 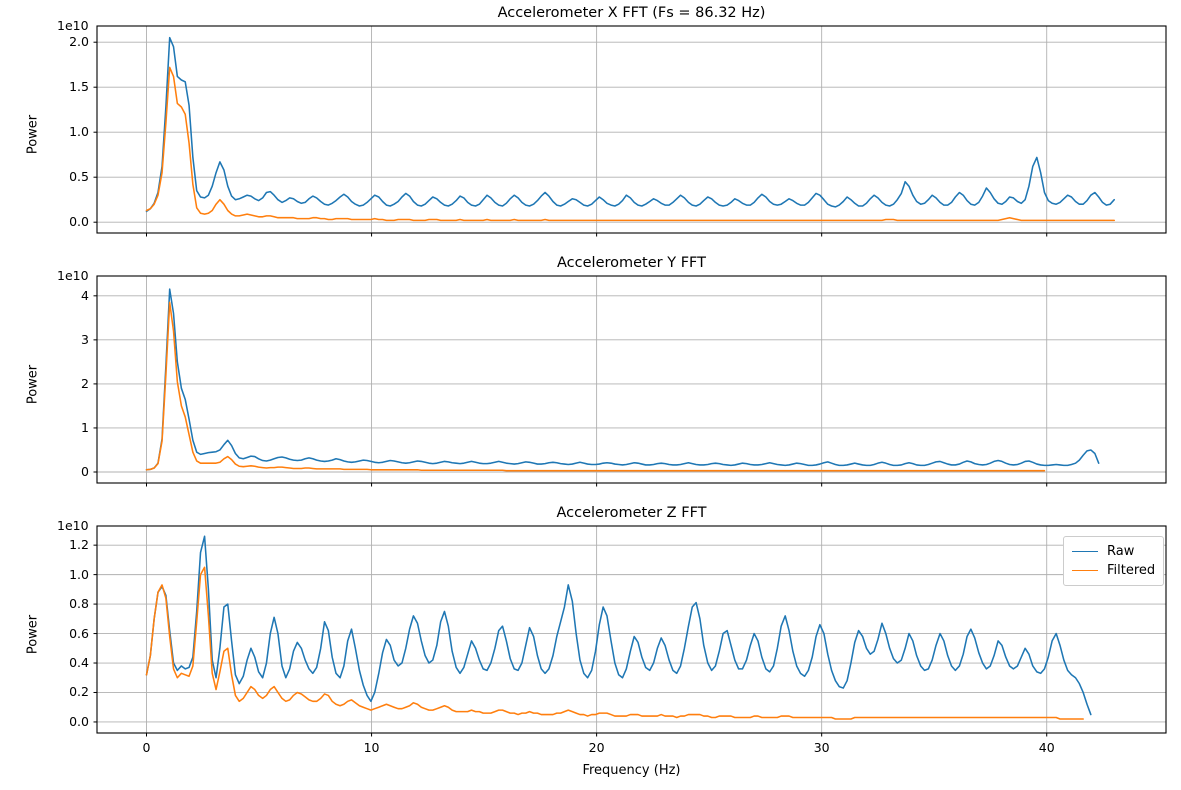 I want to click on legend-item-raw: Raw, so click(x=1113, y=551).